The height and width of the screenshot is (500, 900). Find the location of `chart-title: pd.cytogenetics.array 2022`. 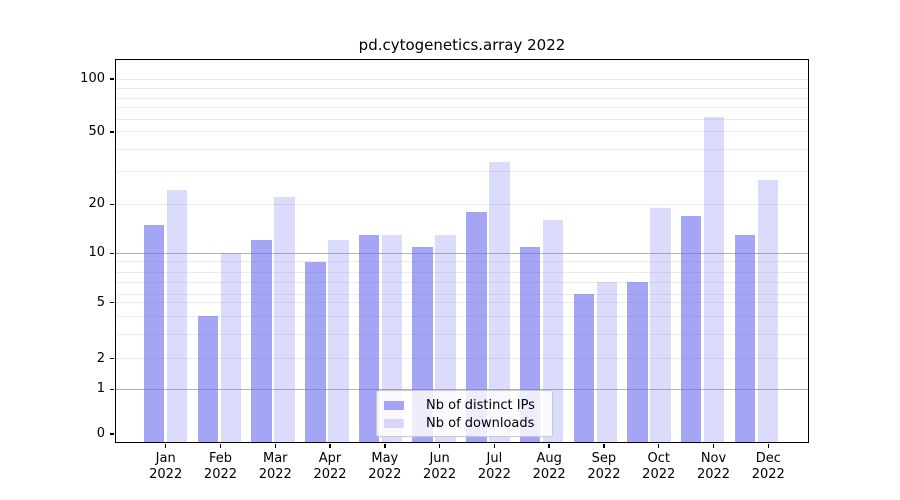

chart-title: pd.cytogenetics.array 2022 is located at coordinates (462, 45).